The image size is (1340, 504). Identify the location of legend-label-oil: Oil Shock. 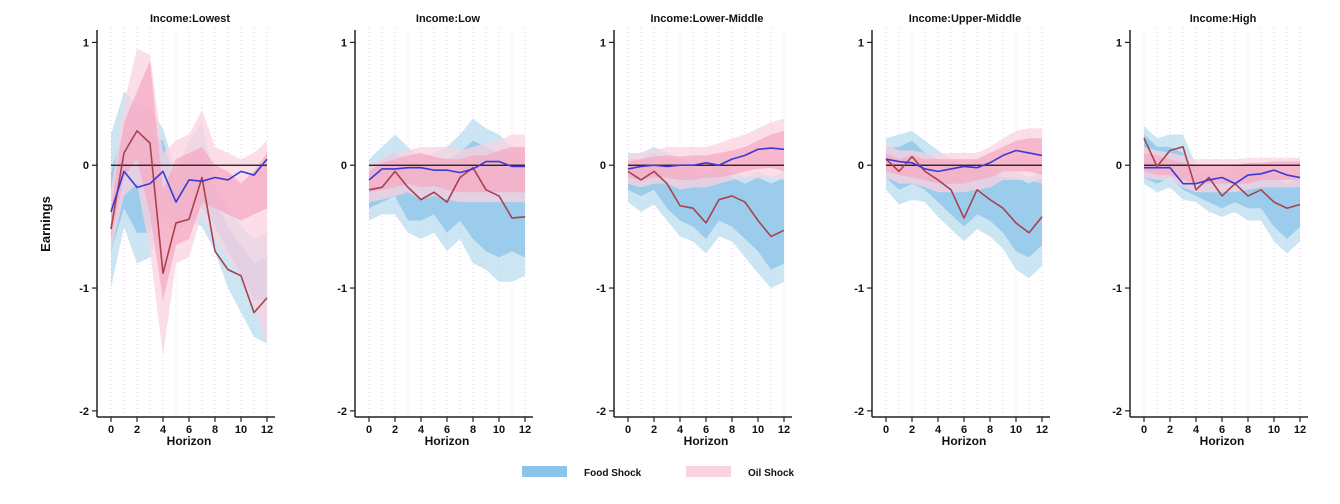
(771, 473).